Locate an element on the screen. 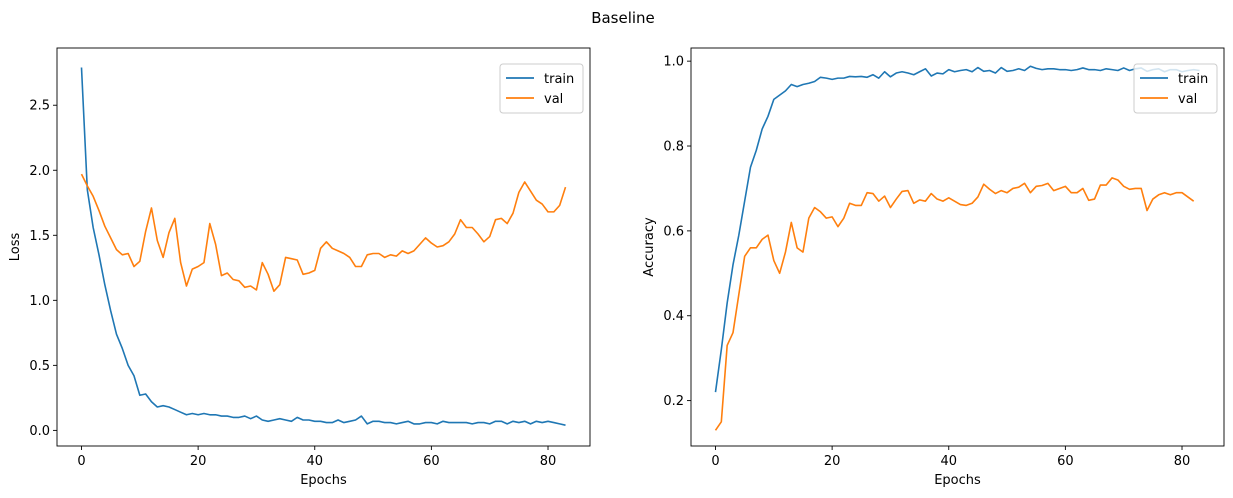  loss-series-val-line is located at coordinates (323, 233).